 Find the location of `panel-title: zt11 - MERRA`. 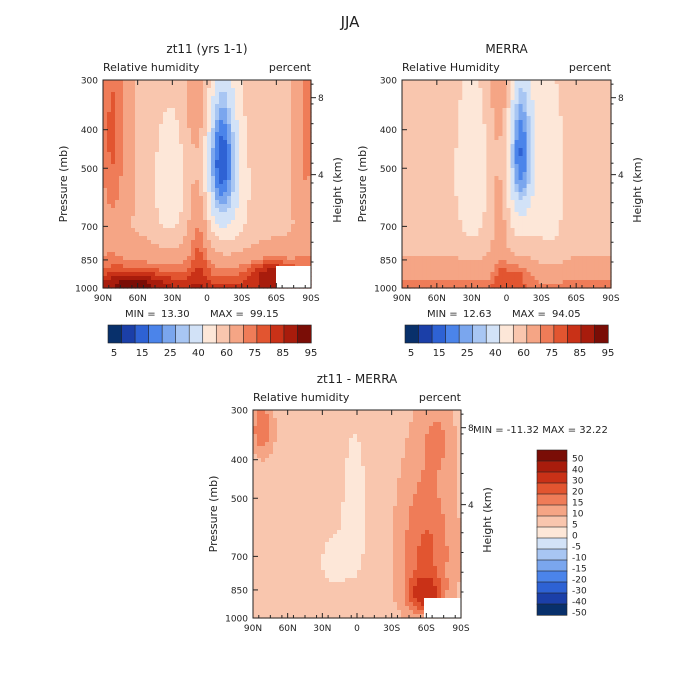

panel-title: zt11 - MERRA is located at coordinates (357, 379).